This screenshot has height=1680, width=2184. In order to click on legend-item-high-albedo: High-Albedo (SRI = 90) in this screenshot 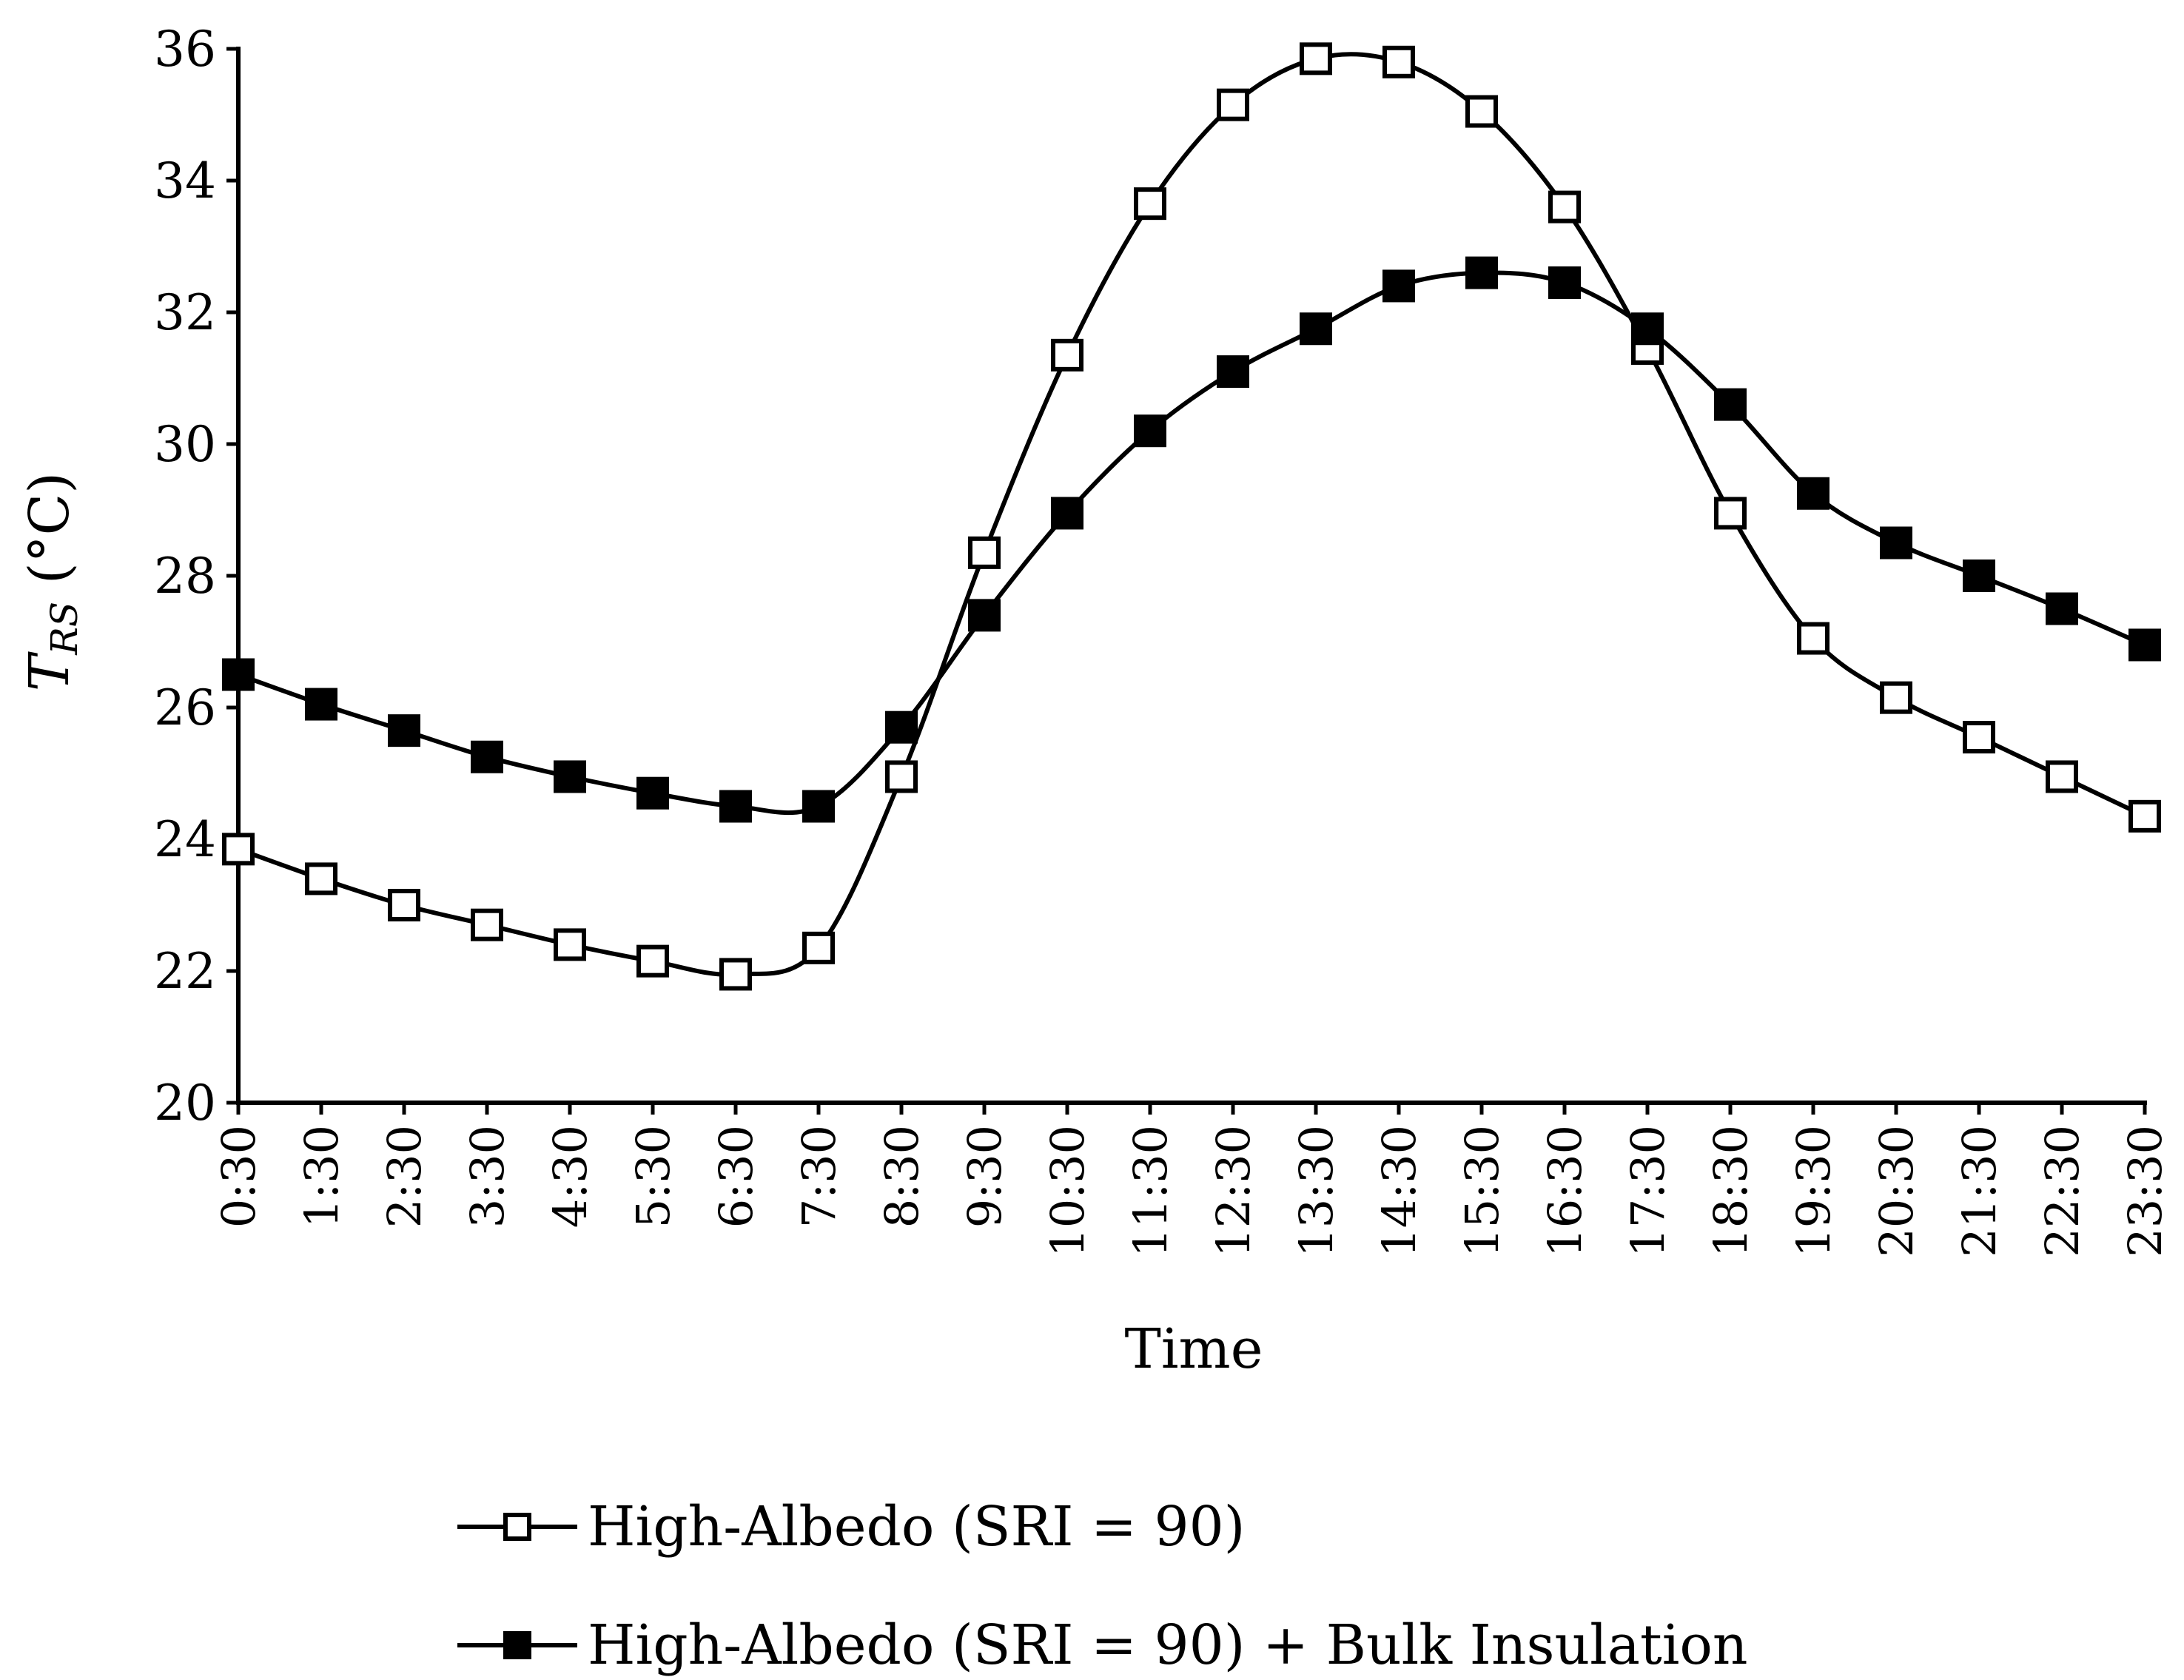, I will do `click(852, 1527)`.